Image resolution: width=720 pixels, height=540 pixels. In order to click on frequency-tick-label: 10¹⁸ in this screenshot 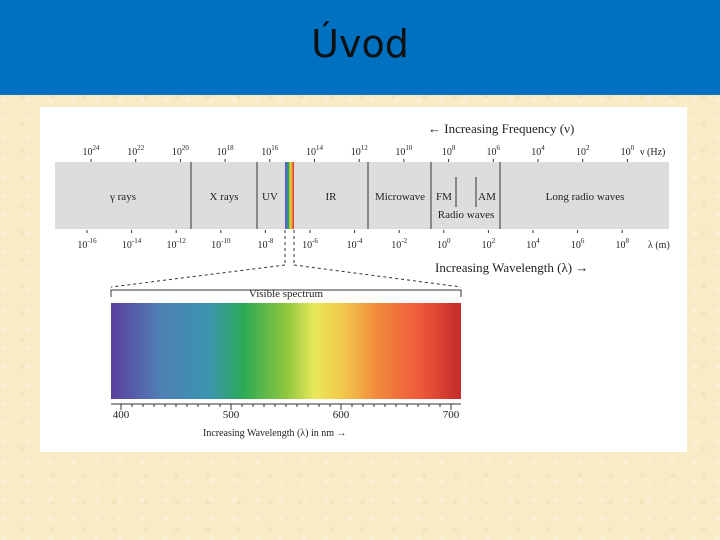, I will do `click(226, 151)`.